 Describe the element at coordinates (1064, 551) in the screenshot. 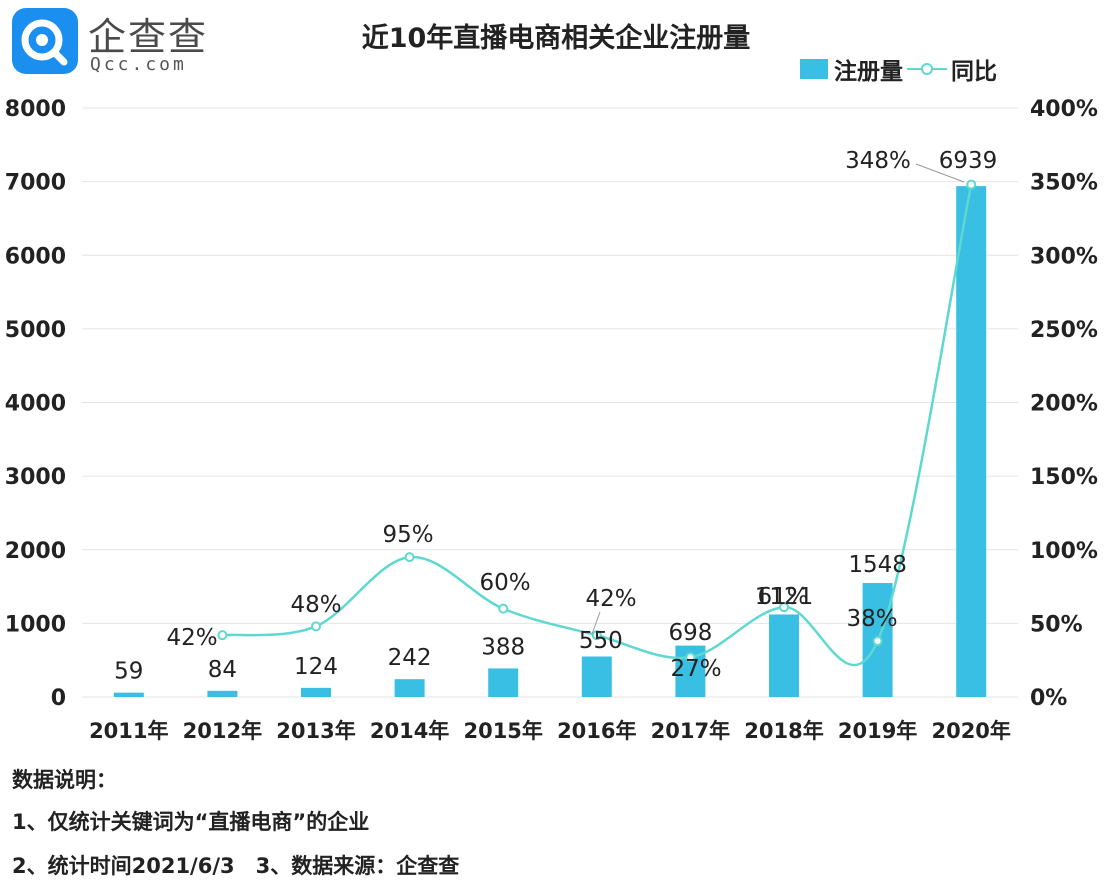

I see `right-axis-tick-label: 100%` at that location.